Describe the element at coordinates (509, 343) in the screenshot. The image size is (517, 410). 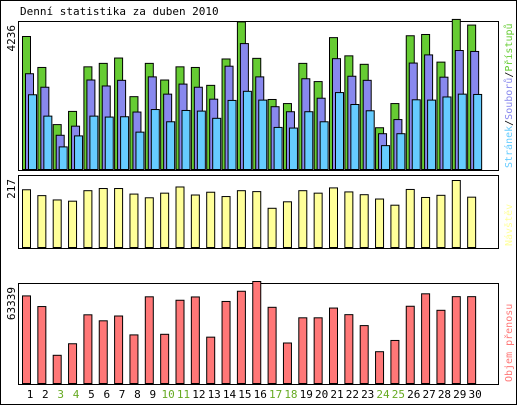
I see `side-legend-label: Objem přenosu` at that location.